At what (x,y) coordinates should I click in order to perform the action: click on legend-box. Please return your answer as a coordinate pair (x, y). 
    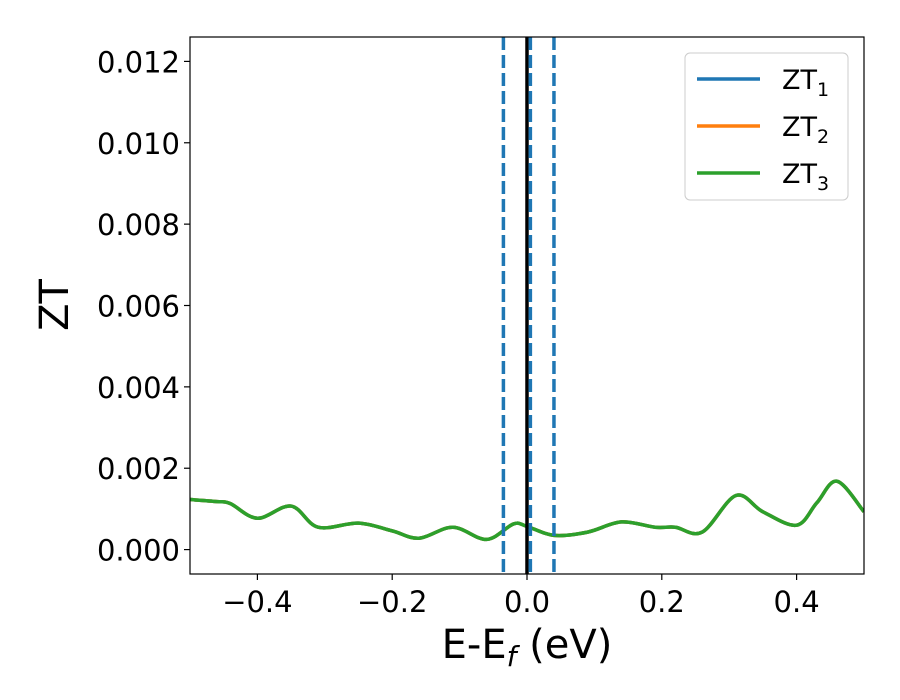
    Looking at the image, I should click on (766, 126).